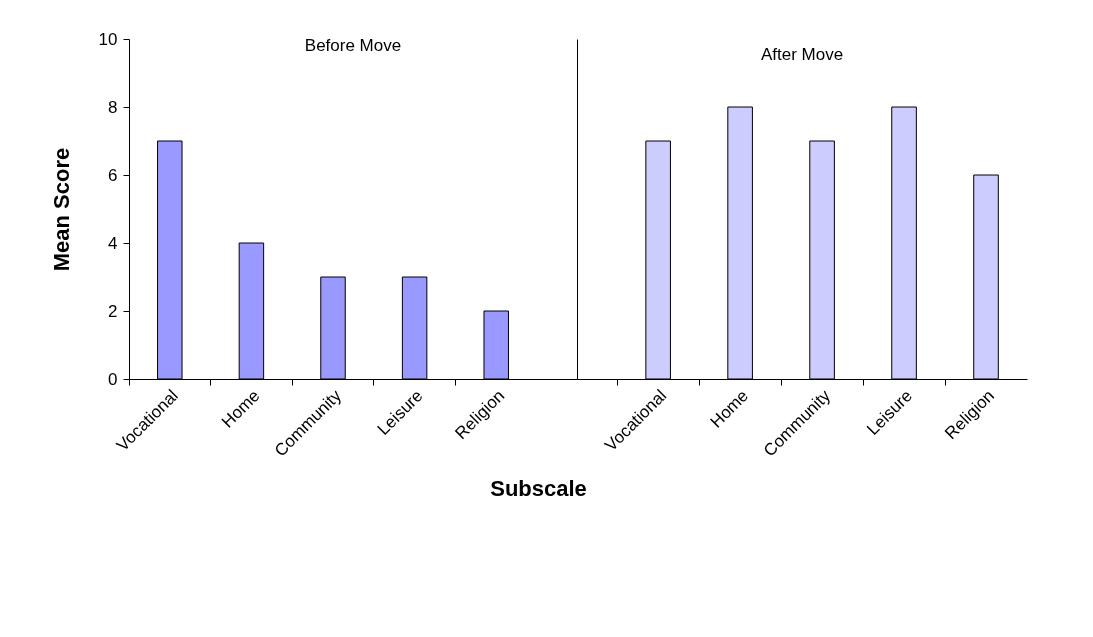 This screenshot has width=1093, height=637. What do you see at coordinates (113, 107) in the screenshot?
I see `y-tick-label: 8` at bounding box center [113, 107].